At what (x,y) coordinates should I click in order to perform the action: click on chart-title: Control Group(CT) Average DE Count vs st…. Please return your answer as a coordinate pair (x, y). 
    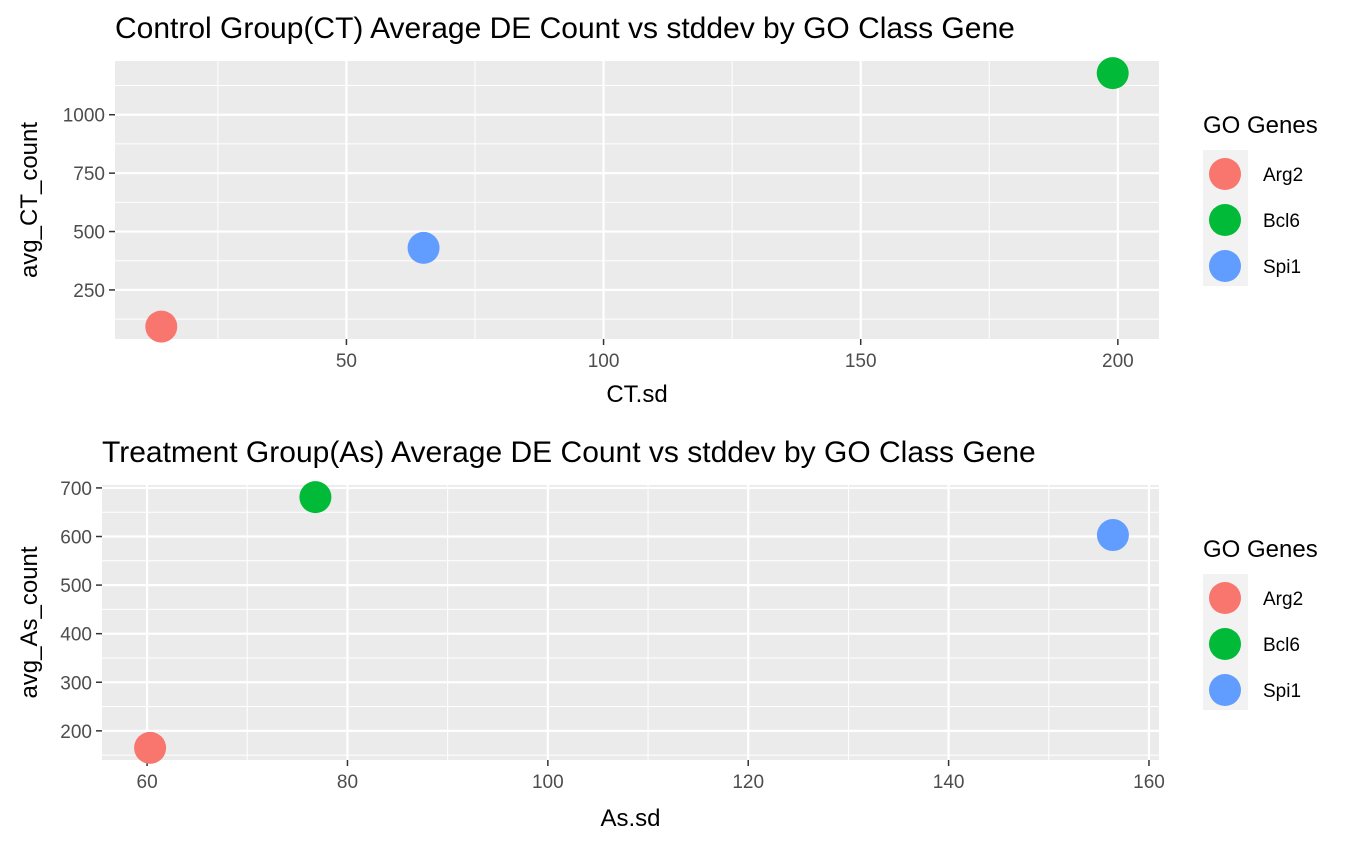
    Looking at the image, I should click on (565, 28).